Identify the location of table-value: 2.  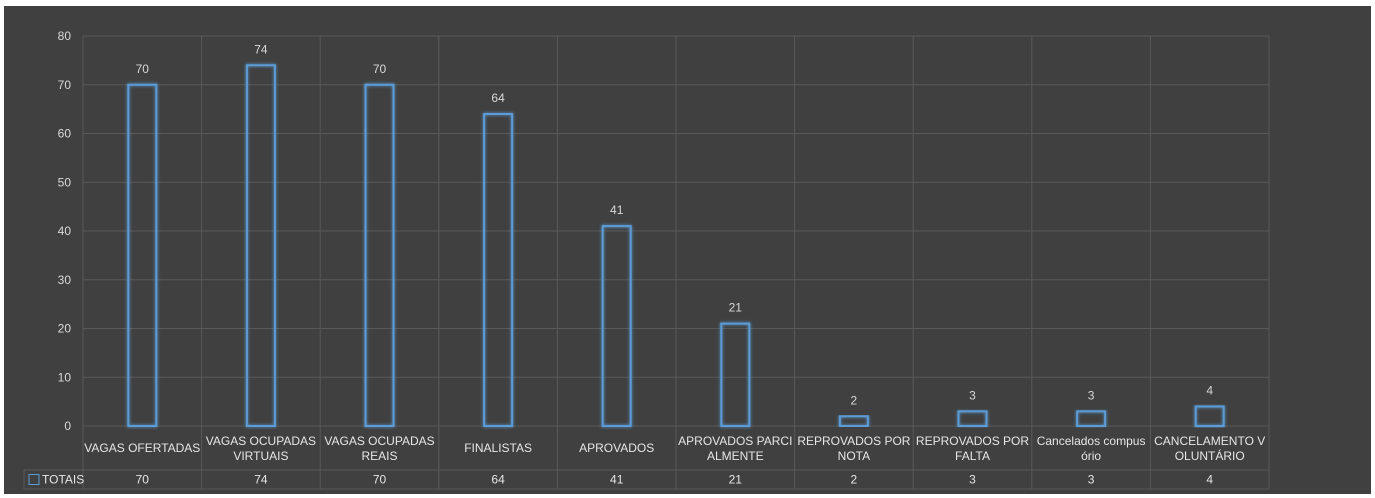
(854, 480).